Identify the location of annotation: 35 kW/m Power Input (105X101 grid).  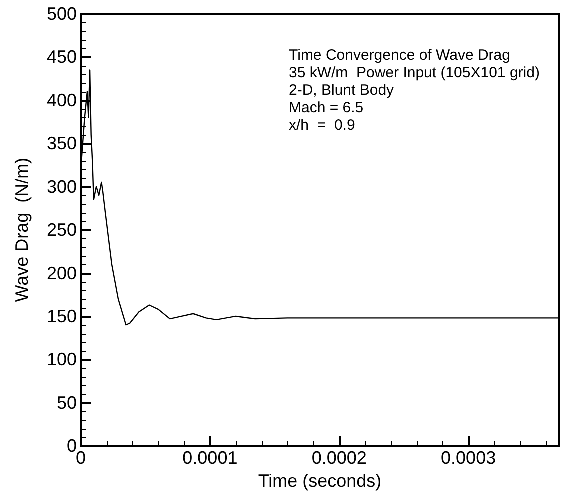
(414, 73).